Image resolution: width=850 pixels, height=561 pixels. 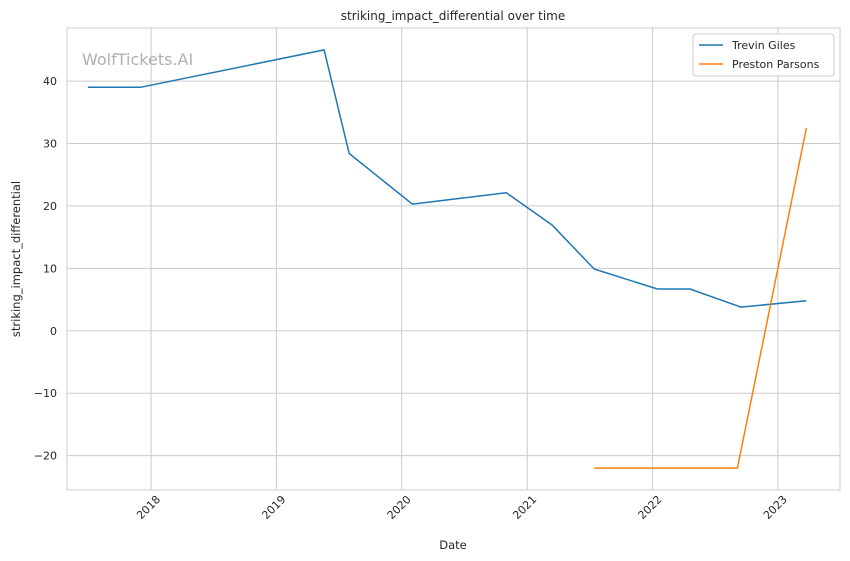 What do you see at coordinates (453, 16) in the screenshot?
I see `chart-title: striking_impact_differential over time` at bounding box center [453, 16].